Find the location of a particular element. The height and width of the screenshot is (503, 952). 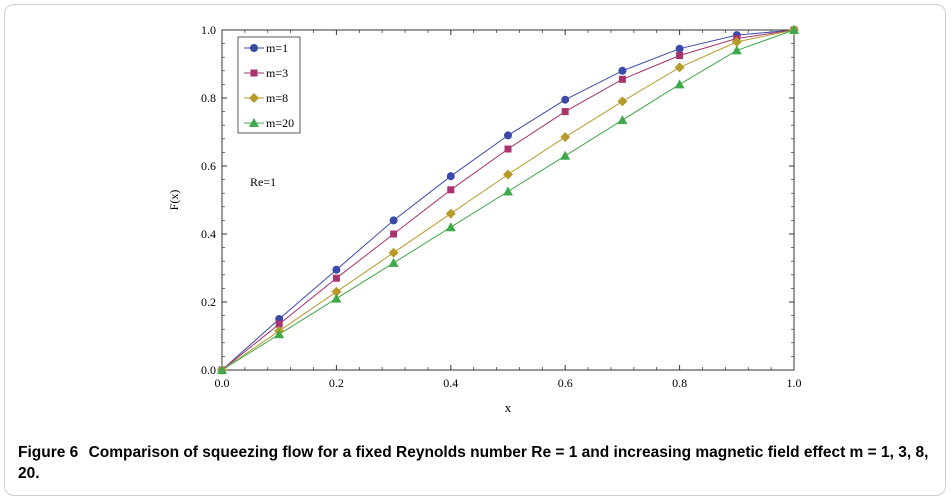

y-axis-label: F(x) is located at coordinates (174, 200).